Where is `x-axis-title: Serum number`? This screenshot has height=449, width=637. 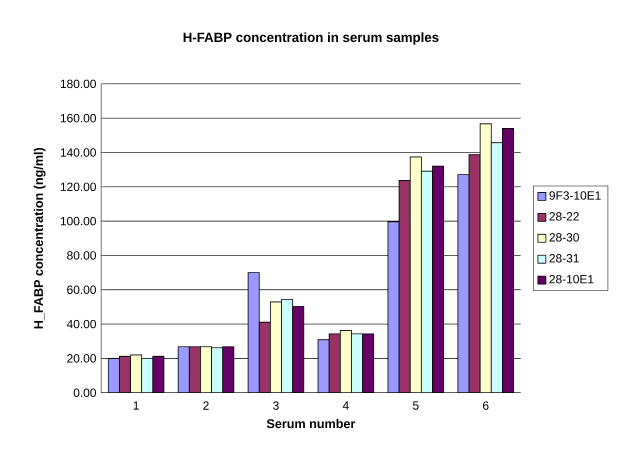
x-axis-title: Serum number is located at coordinates (311, 423).